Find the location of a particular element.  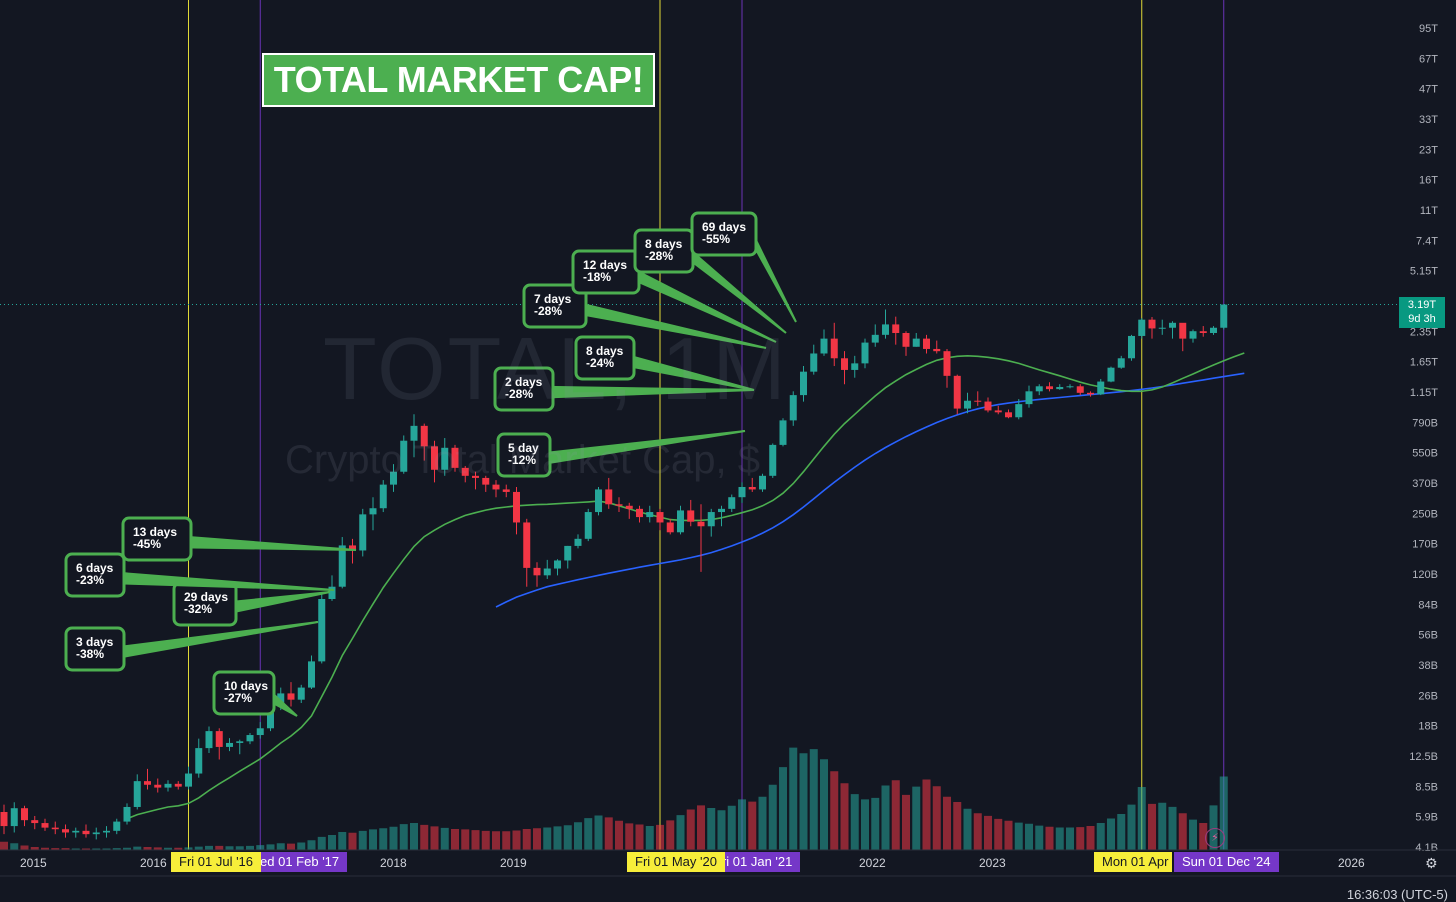

y-tick-label: 1.65T is located at coordinates (1424, 363).